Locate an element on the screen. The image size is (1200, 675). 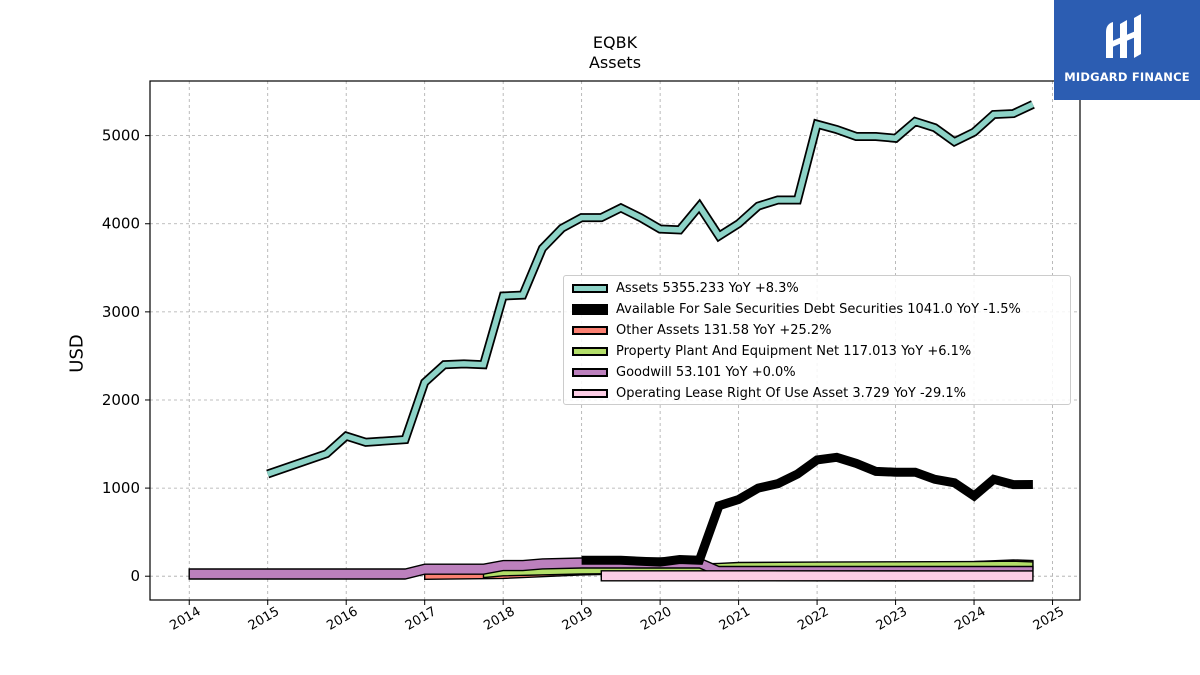
x-tick-label: 2017 is located at coordinates (421, 619).